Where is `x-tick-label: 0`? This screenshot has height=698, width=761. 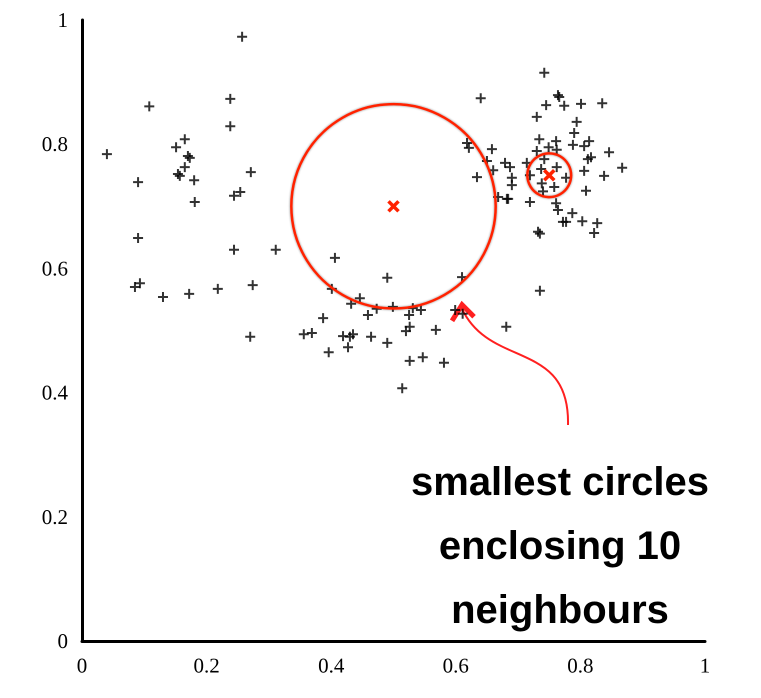
x-tick-label: 0 is located at coordinates (82, 666).